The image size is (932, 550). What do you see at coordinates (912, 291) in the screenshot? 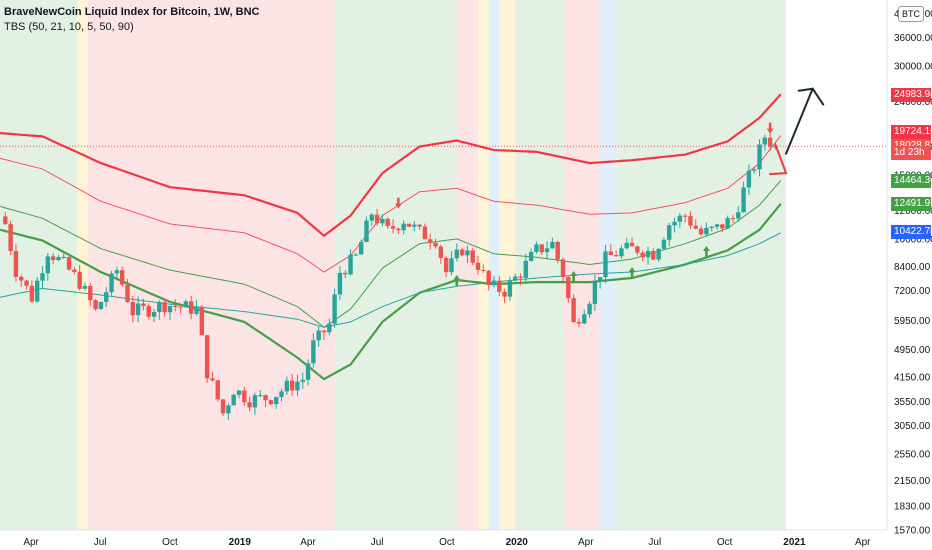
I see `price-tick-label: 7200.00` at bounding box center [912, 291].